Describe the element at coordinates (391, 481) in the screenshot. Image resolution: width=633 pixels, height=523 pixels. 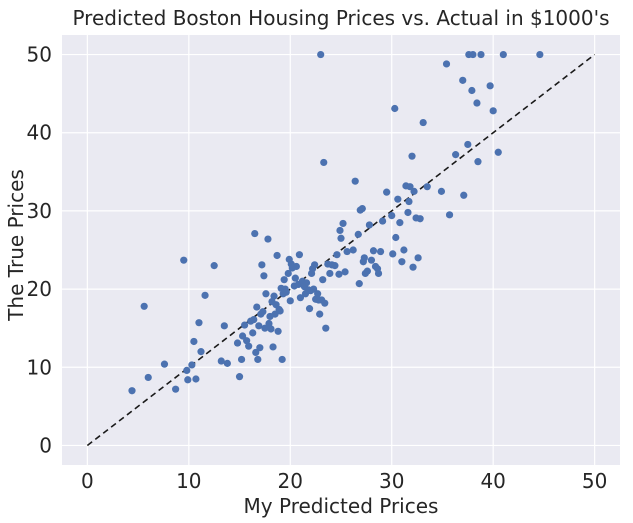
I see `x-tick-label: 30` at that location.